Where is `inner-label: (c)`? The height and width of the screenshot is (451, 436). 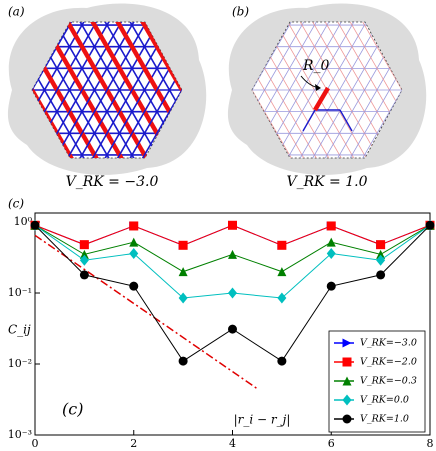 inner-label: (c) is located at coordinates (72, 409).